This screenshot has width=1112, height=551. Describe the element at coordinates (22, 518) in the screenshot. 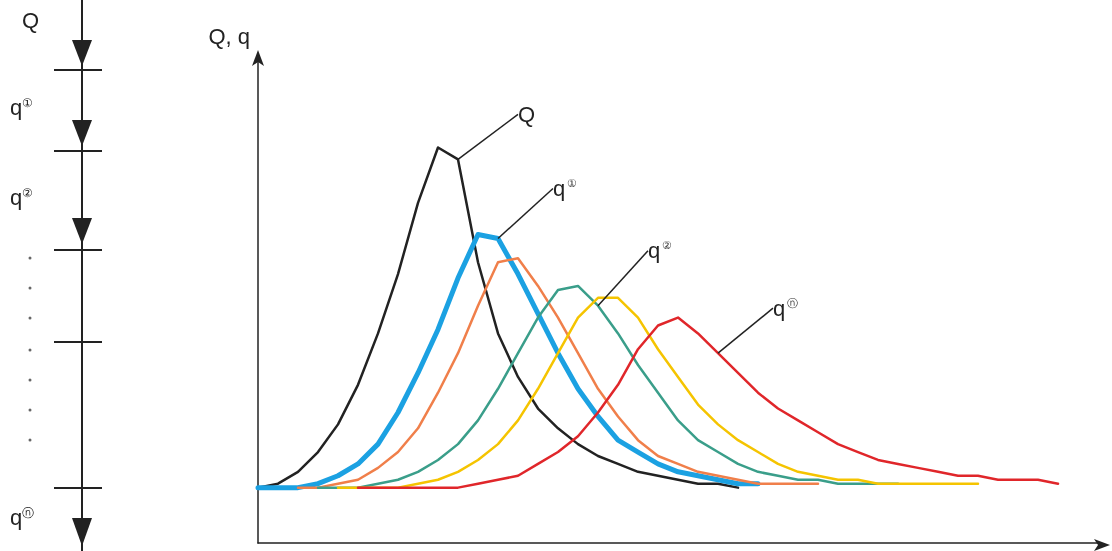

I see `text: q$^{ⓝ}$` at that location.